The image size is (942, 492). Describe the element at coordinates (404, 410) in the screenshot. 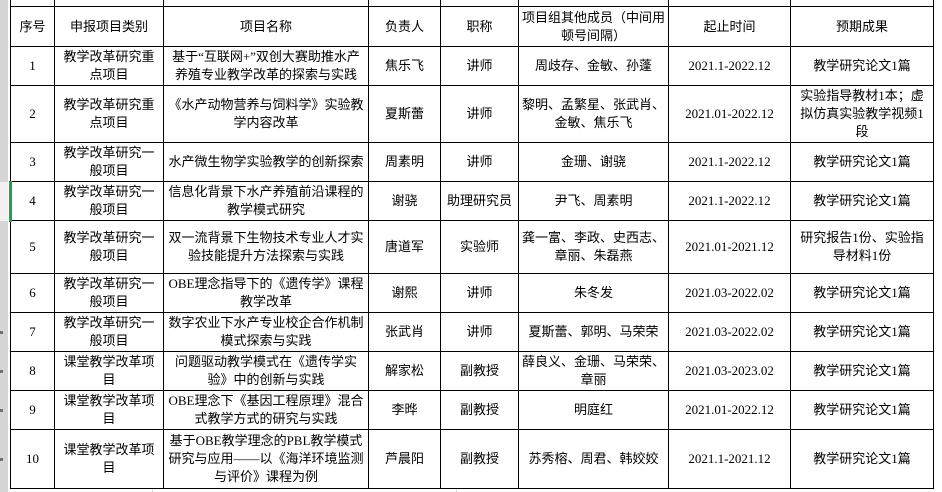

I see `cell-leader: 李晔` at that location.